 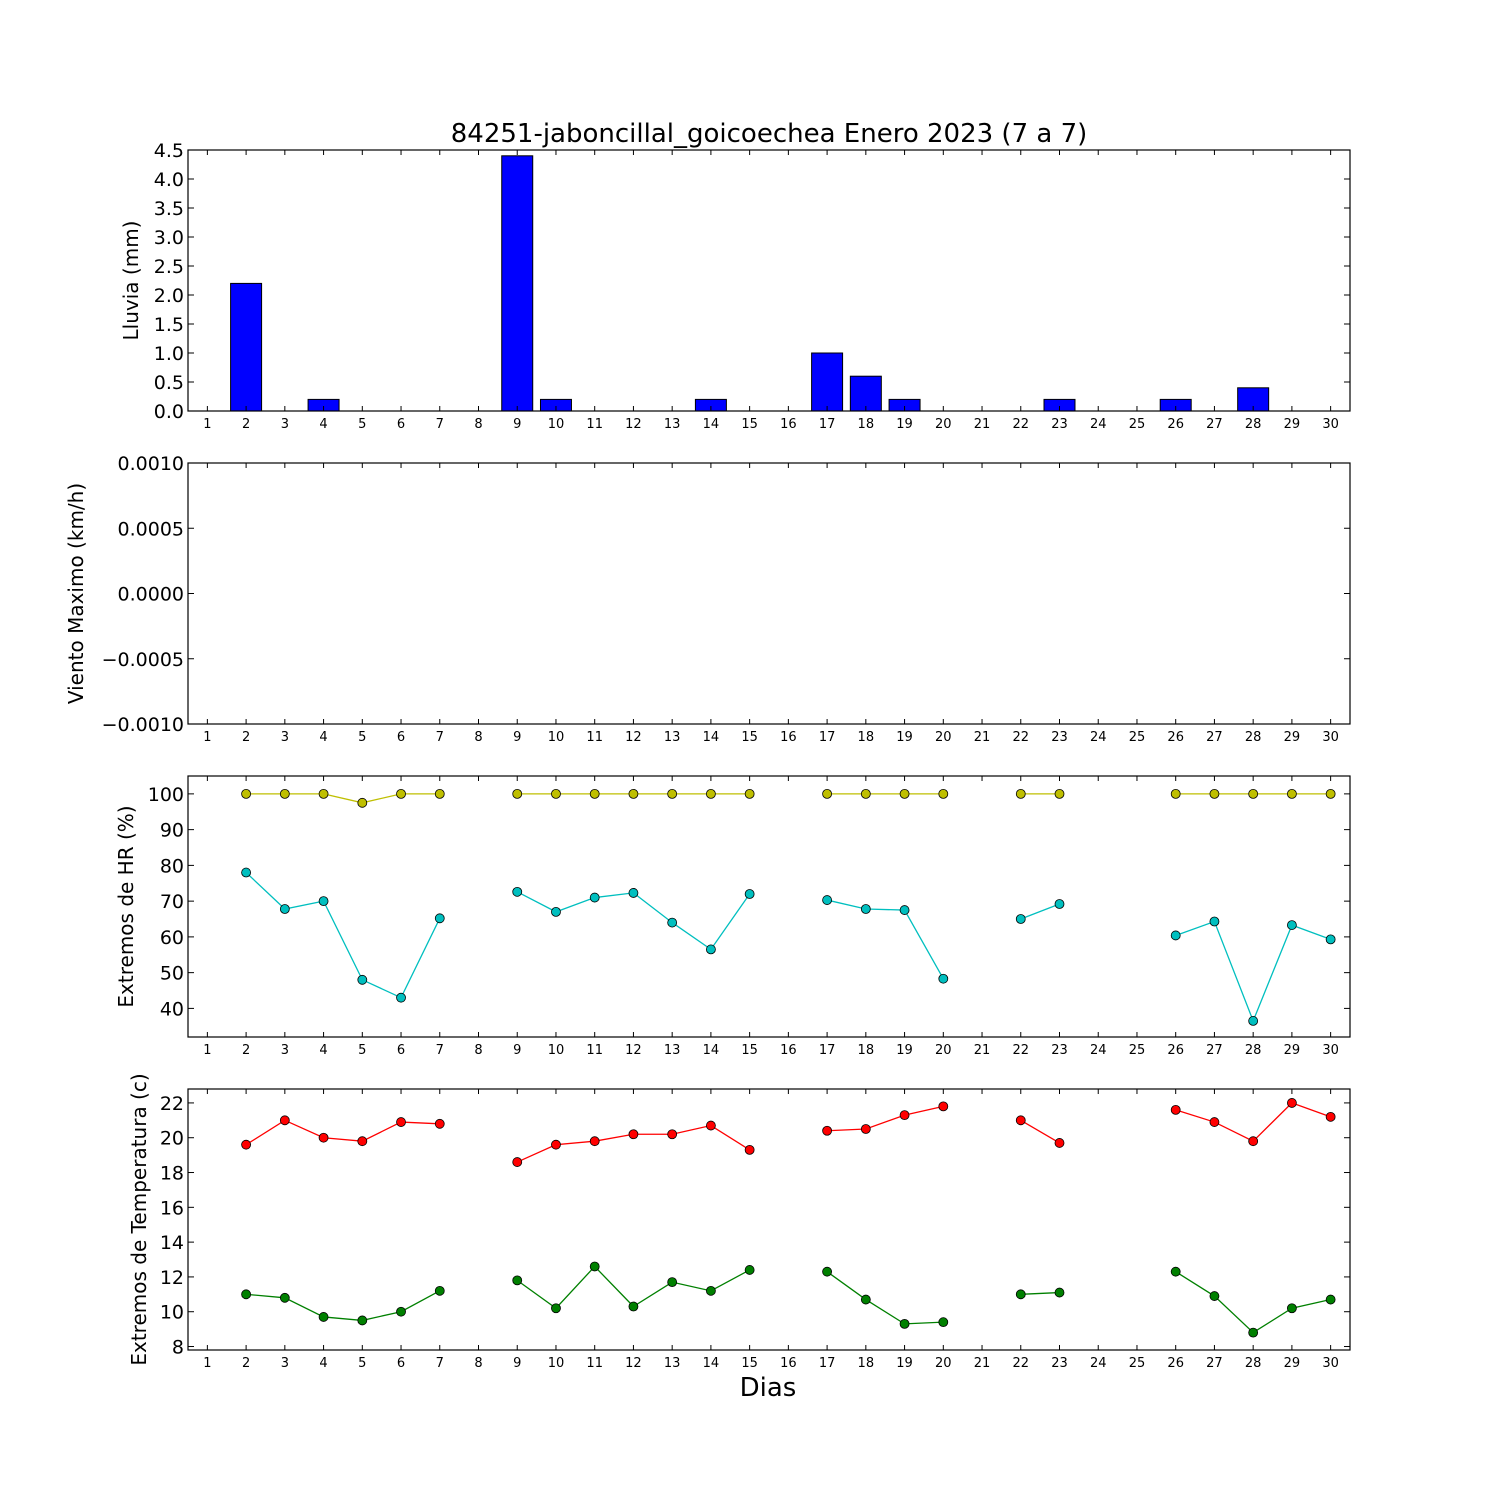 I want to click on hr-xtick-label: 25, so click(x=1137, y=1050).